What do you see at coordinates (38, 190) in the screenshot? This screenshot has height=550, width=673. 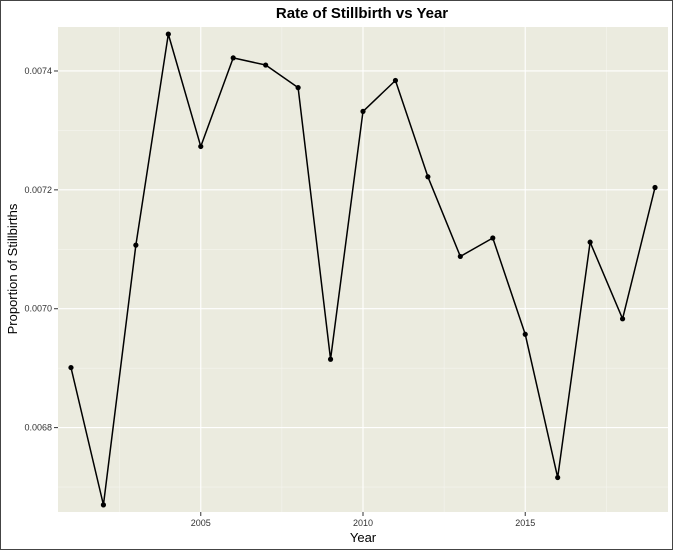 I see `y-tick-label: 0.0072` at bounding box center [38, 190].